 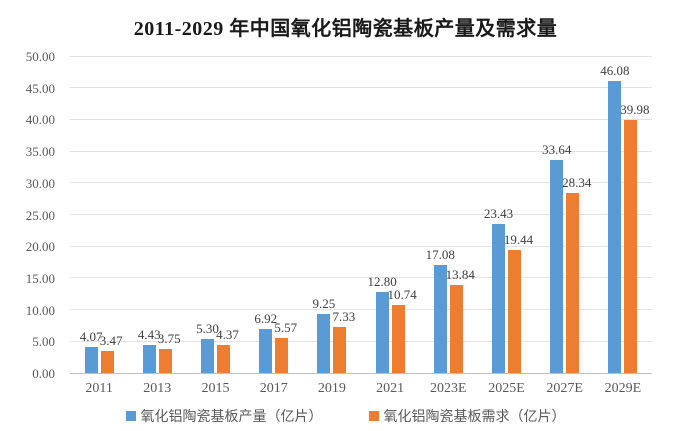 What do you see at coordinates (207, 329) in the screenshot?
I see `value-label-production-2015: 5.30` at bounding box center [207, 329].